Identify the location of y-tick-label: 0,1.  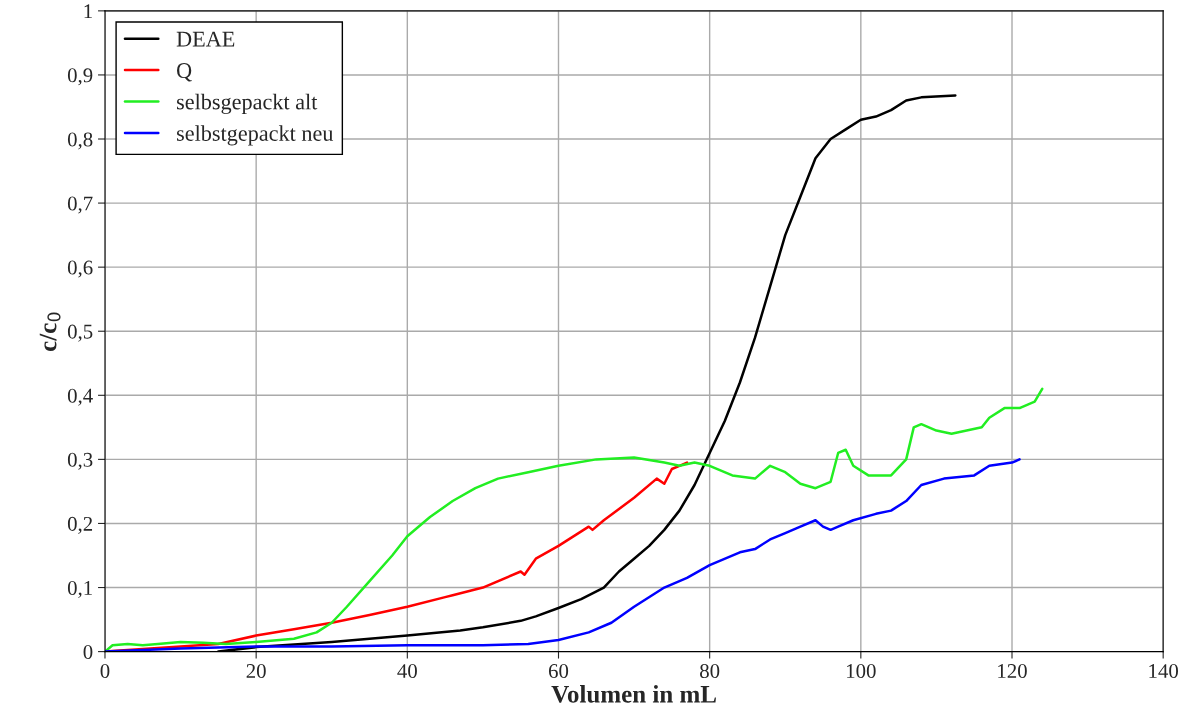
(79, 589).